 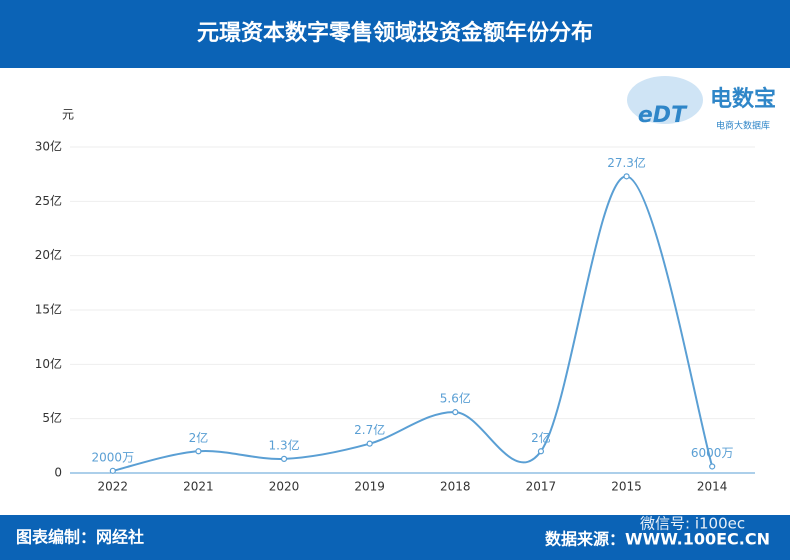 I want to click on logo-subtitle: 电商大数据库, so click(x=743, y=126).